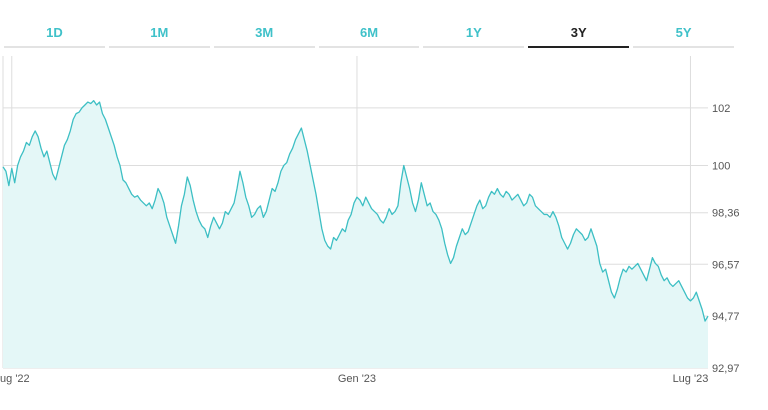 This screenshot has height=410, width=768. Describe the element at coordinates (579, 33) in the screenshot. I see `tab-3y: 3Y` at that location.